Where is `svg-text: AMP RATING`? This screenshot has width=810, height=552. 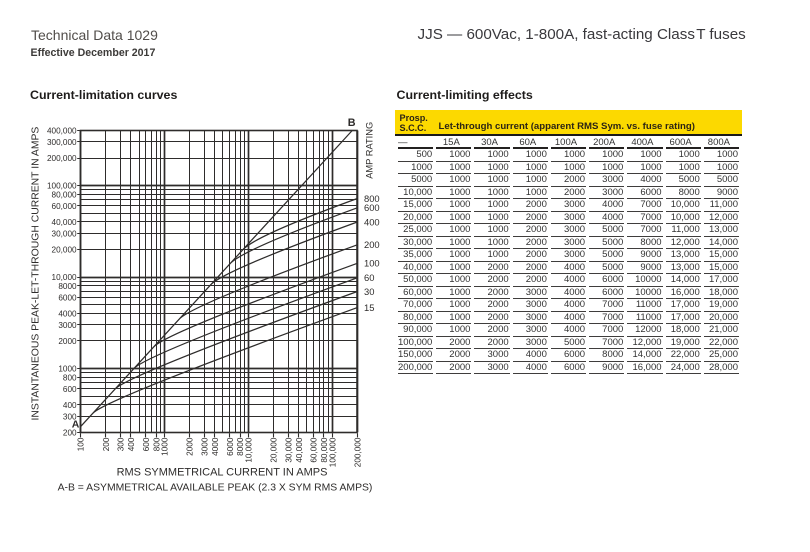
svg-text: AMP RATING is located at coordinates (369, 150).